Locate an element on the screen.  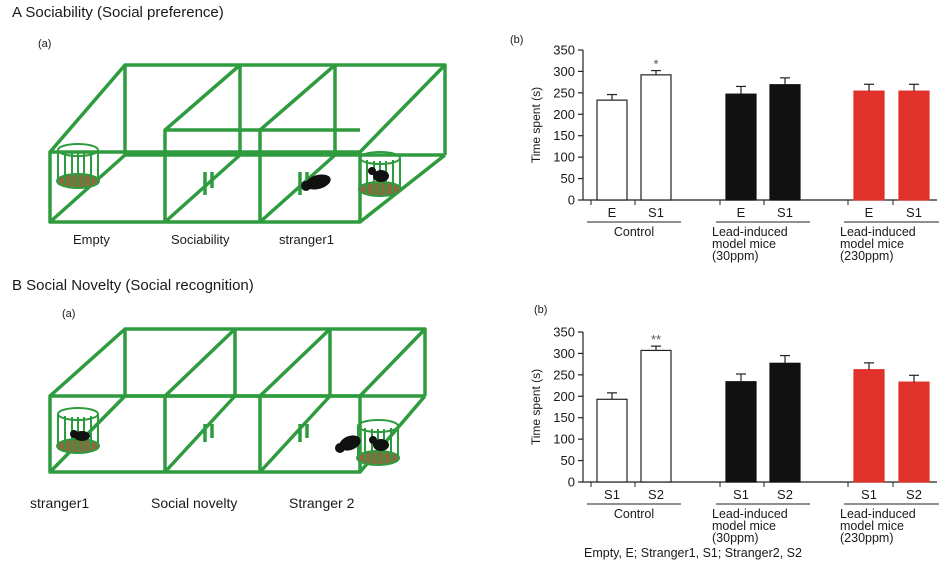
abbreviation-footnote: Empty, E; Stranger1, S1; Stranger2, S2 is located at coordinates (693, 553).